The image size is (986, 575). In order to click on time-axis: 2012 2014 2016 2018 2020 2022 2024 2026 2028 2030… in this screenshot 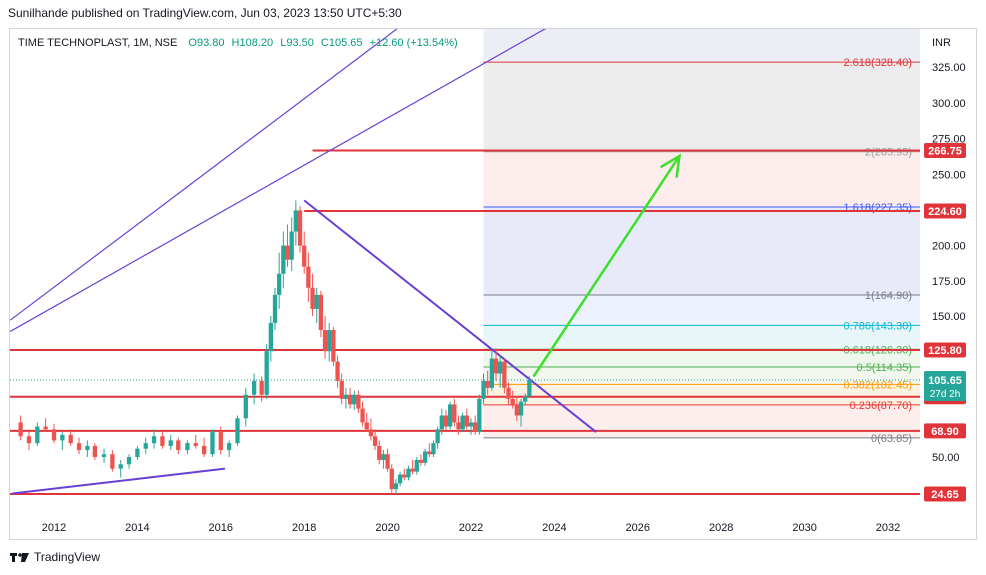, I will do `click(471, 528)`.